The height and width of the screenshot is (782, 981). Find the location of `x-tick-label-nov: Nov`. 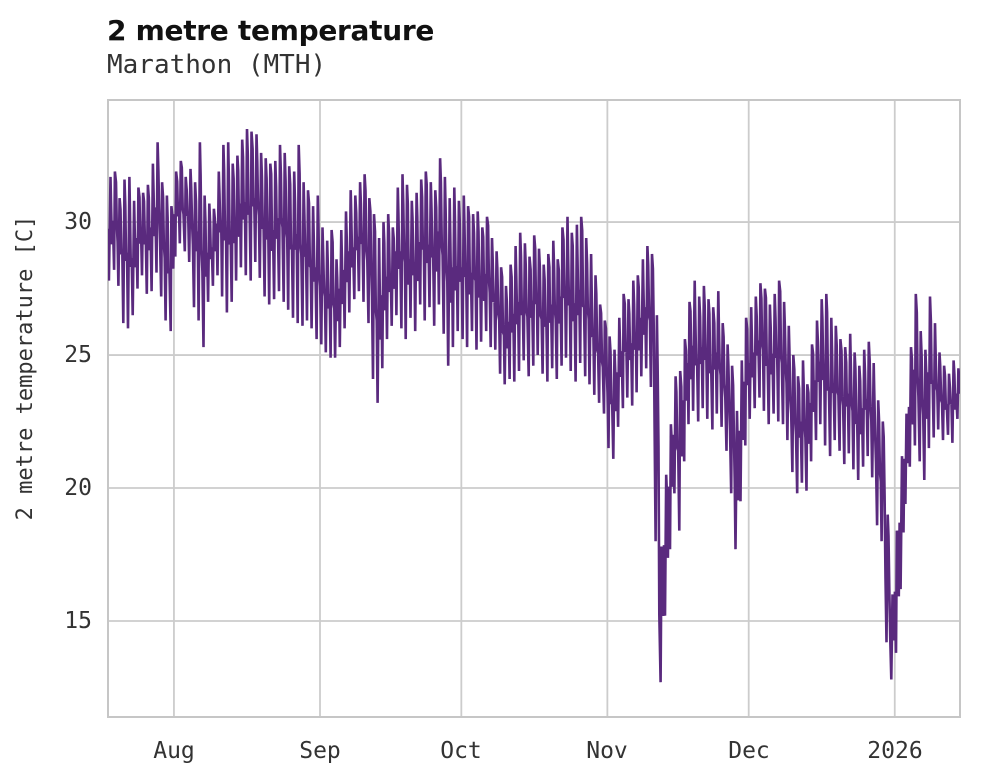

x-tick-label-nov: Nov is located at coordinates (607, 751).